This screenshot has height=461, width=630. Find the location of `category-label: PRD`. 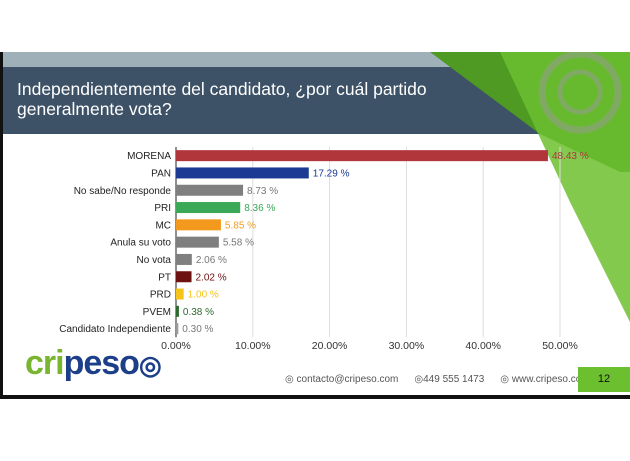

category-label: PRD is located at coordinates (160, 295).